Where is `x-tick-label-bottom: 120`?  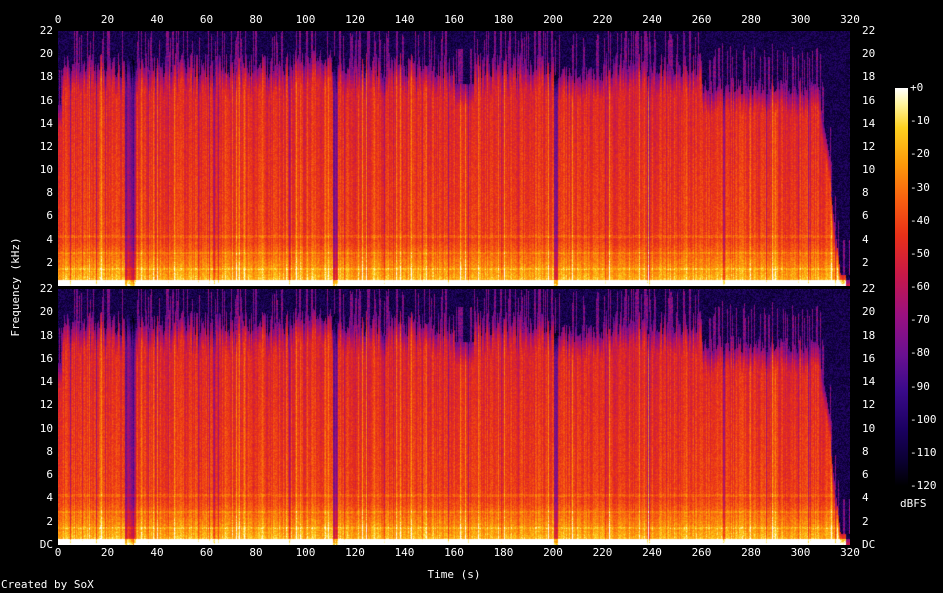 x-tick-label-bottom: 120 is located at coordinates (355, 552).